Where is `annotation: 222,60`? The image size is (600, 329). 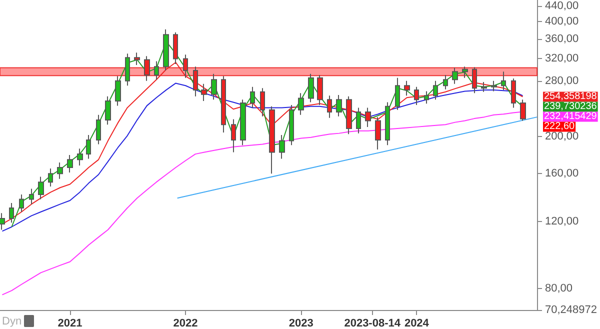
annotation: 222,60 is located at coordinates (560, 126).